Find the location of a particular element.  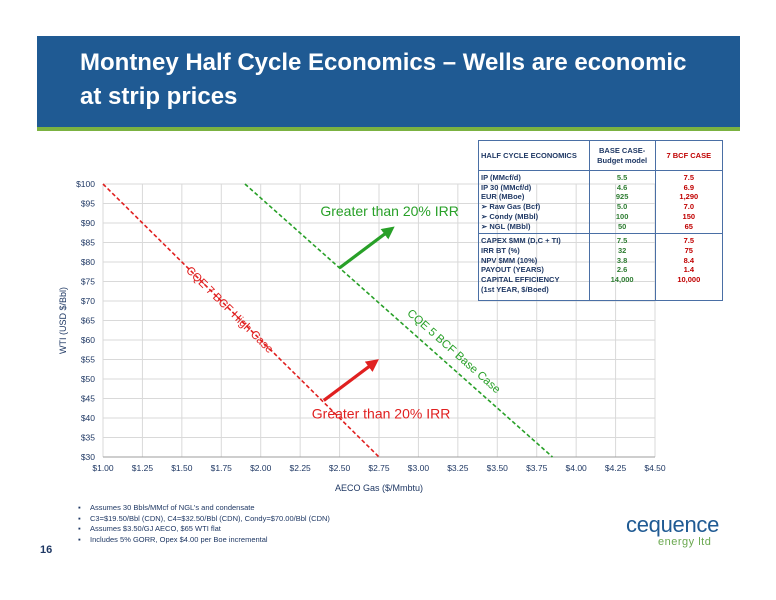

table-header-base-line1: BASE CASE- is located at coordinates (622, 150).